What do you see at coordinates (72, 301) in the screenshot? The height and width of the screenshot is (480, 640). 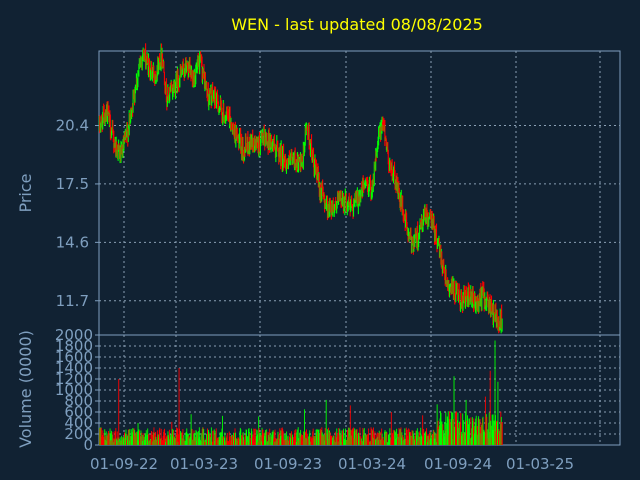 I see `price-tick-label: 11.7` at bounding box center [72, 301].